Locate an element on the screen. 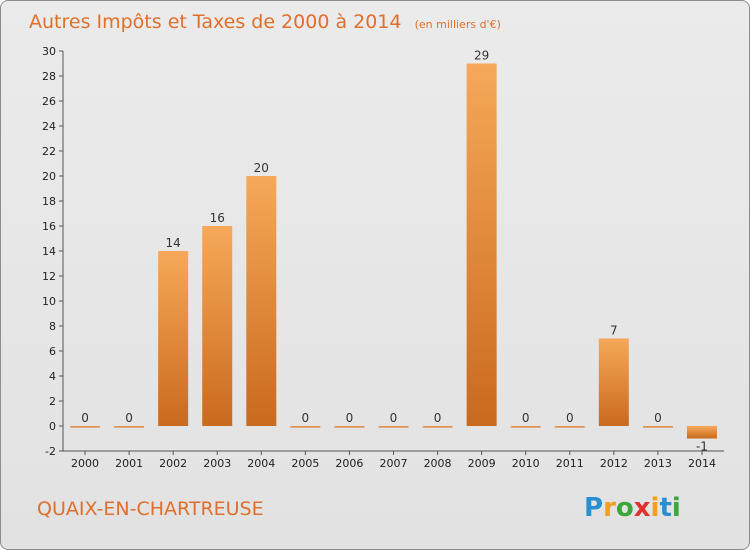 The width and height of the screenshot is (750, 550). y-tick-label: 6 is located at coordinates (52, 351).